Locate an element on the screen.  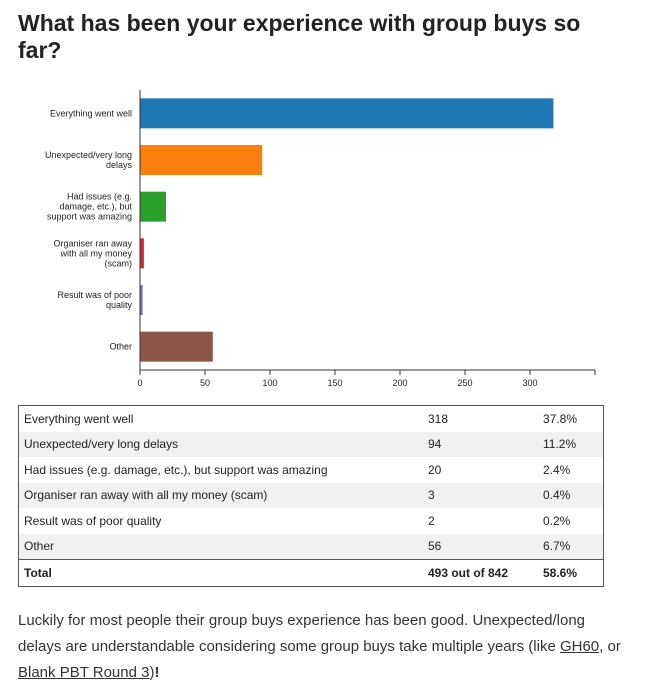
summary-text-3: ) is located at coordinates (152, 672).